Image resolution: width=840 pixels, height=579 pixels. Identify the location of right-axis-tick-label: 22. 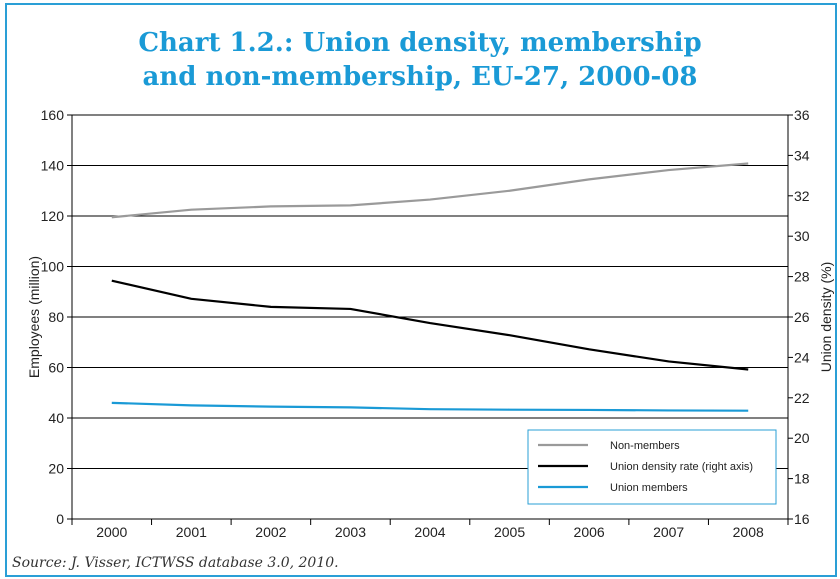
(802, 398).